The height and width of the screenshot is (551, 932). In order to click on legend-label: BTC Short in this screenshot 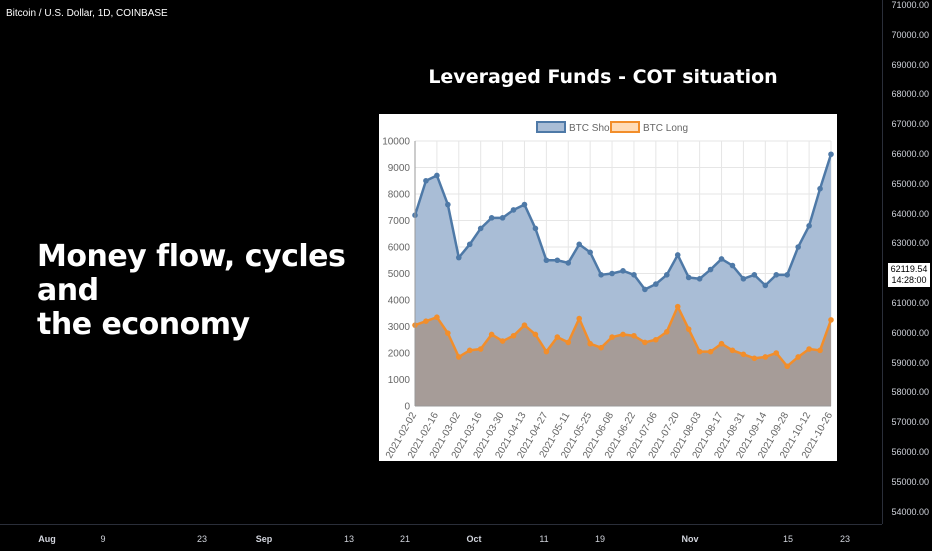, I will do `click(592, 128)`.